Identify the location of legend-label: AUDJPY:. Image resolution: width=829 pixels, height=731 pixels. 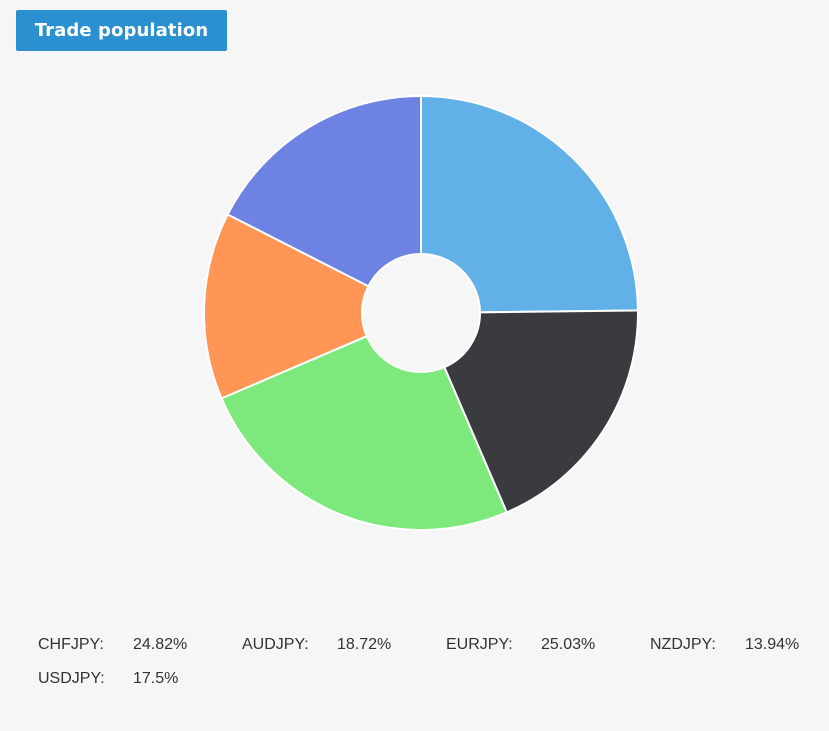
(275, 644).